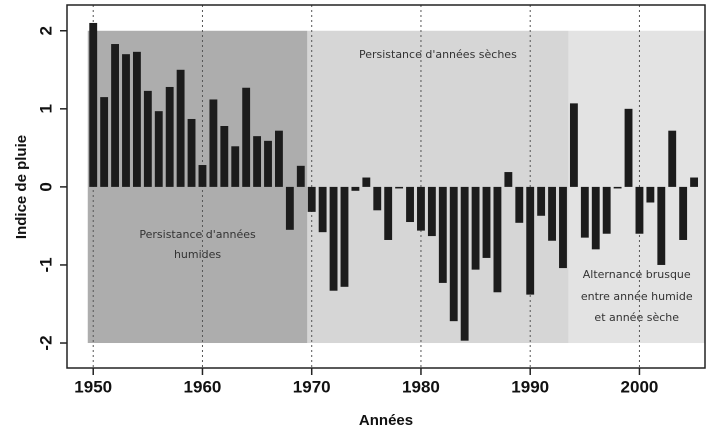 The height and width of the screenshot is (432, 711). What do you see at coordinates (636, 317) in the screenshot?
I see `period-label: et année sèche` at bounding box center [636, 317].